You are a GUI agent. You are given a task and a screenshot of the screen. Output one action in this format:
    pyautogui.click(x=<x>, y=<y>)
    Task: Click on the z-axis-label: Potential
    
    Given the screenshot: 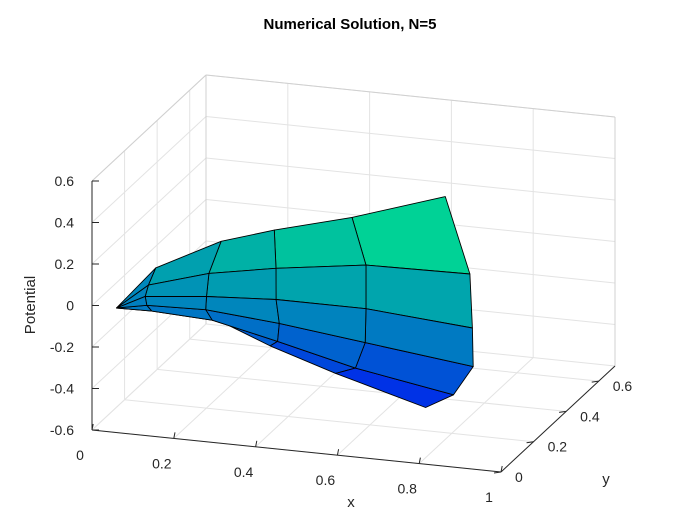 What is the action you would take?
    pyautogui.click(x=30, y=305)
    